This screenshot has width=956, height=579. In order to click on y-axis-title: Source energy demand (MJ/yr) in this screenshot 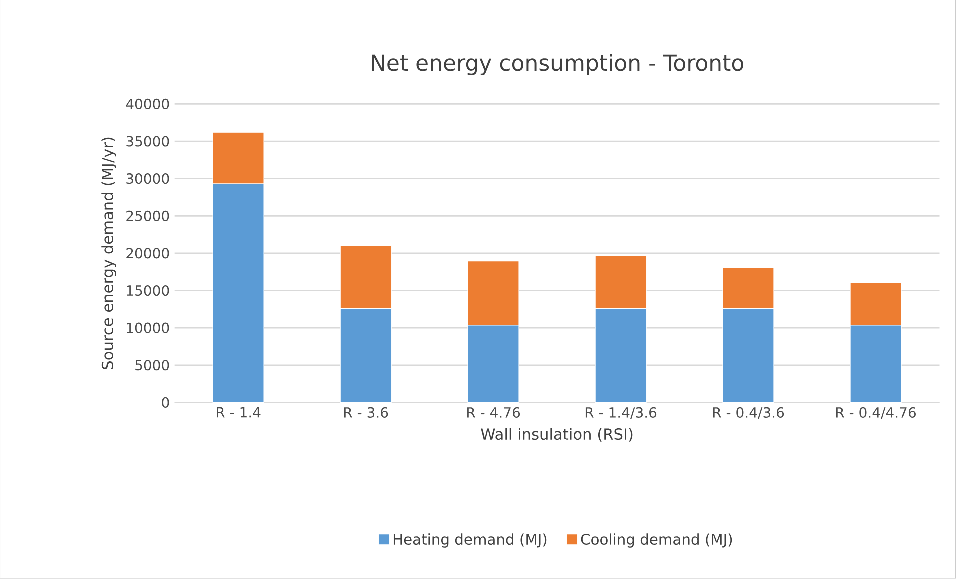, I will do `click(109, 254)`.